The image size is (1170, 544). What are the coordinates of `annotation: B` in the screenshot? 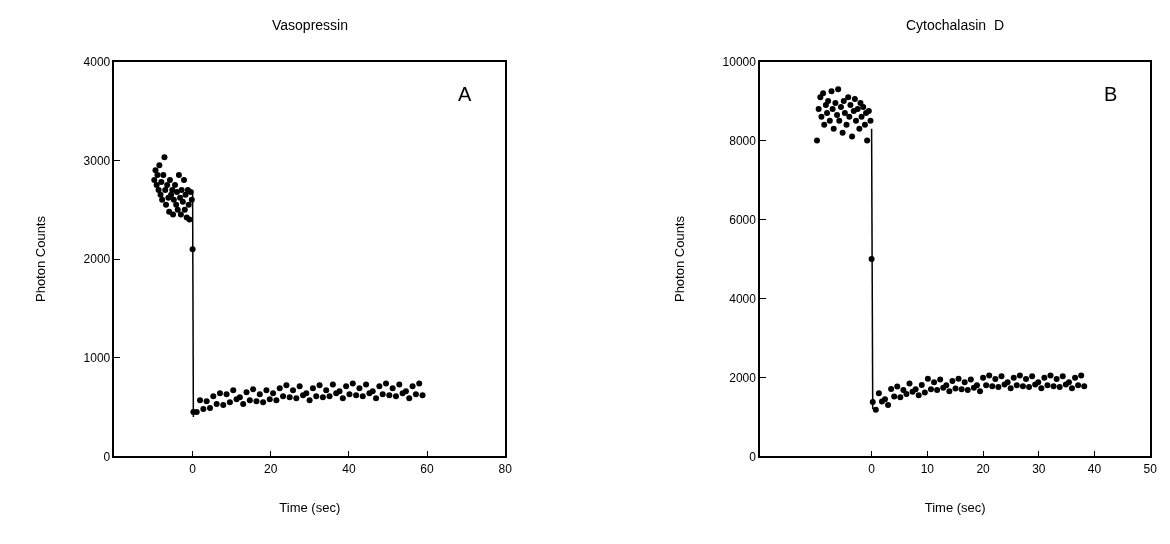 It's located at (1111, 94).